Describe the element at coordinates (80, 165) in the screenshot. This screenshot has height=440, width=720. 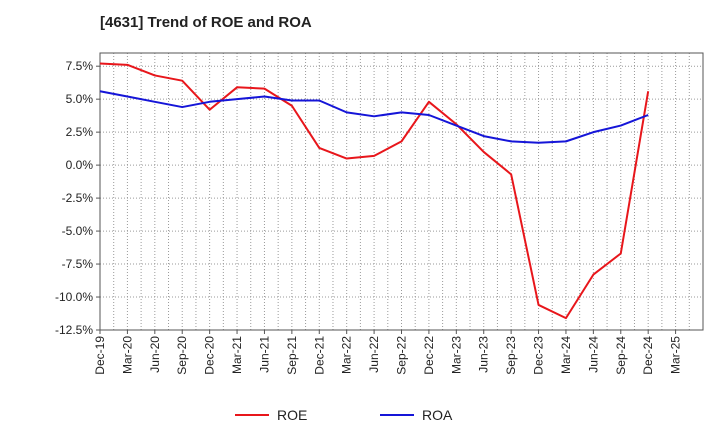
I see `y-tick-label: 0.0%` at that location.